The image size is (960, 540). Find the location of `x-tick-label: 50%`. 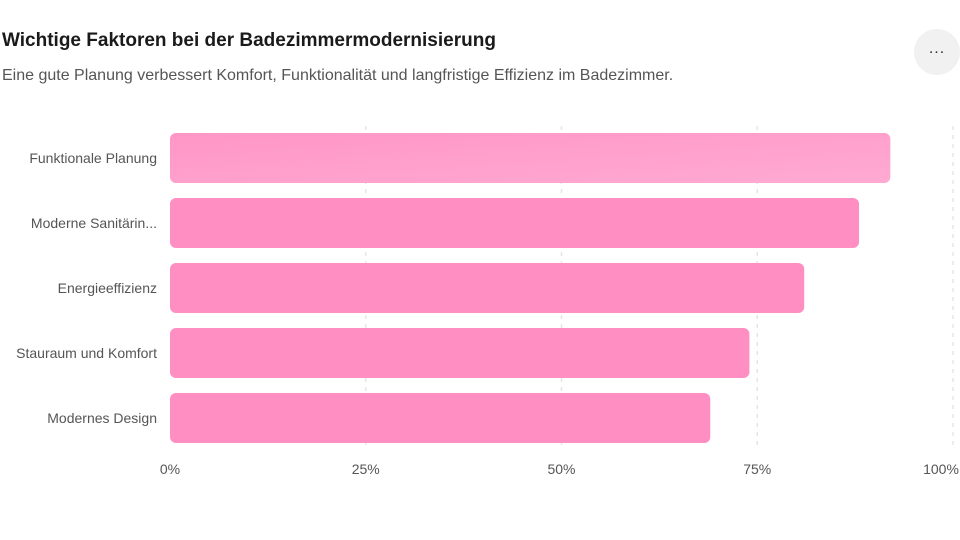

x-tick-label: 50% is located at coordinates (561, 469).